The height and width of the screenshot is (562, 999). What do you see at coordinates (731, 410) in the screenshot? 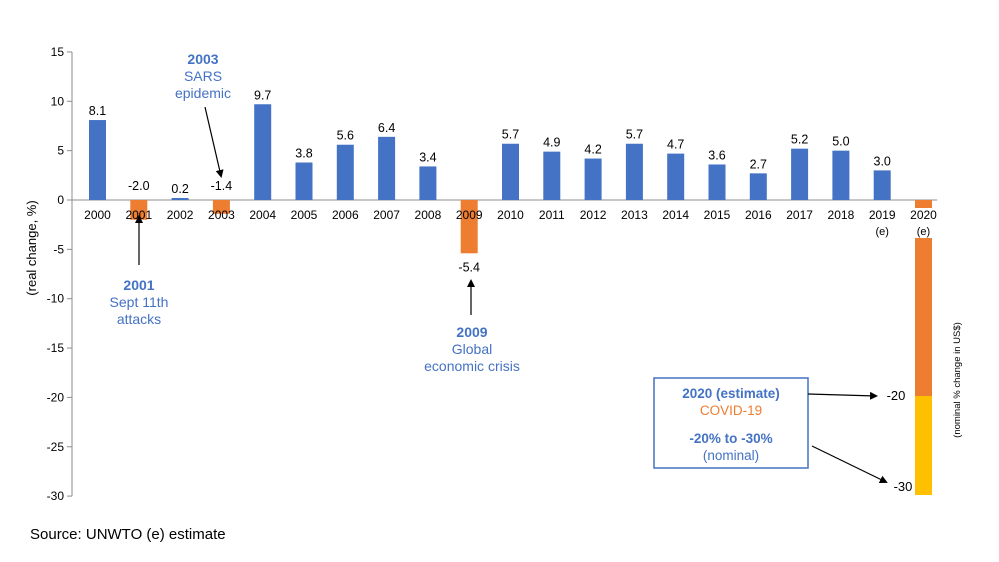
I see `covid-box-subtitle: COVID-19` at bounding box center [731, 410].